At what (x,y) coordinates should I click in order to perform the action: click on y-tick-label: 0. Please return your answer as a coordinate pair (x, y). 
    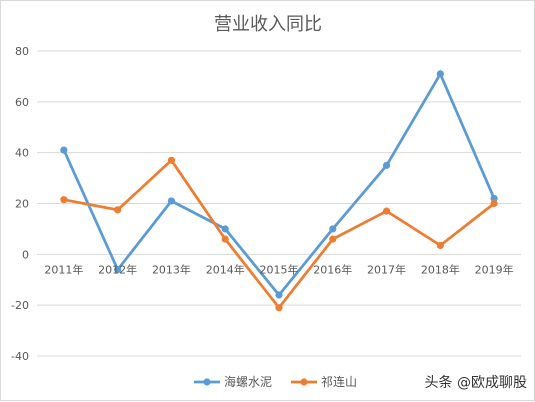
    Looking at the image, I should click on (25, 254).